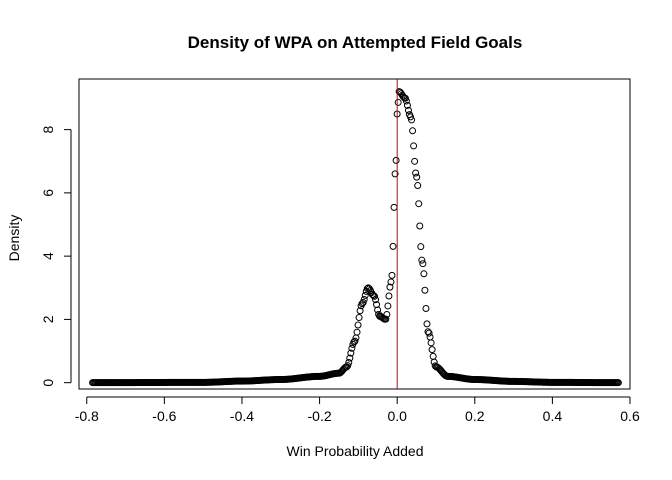  I want to click on chart-title: Density of WPA on Attempted Field Goals, so click(355, 42).